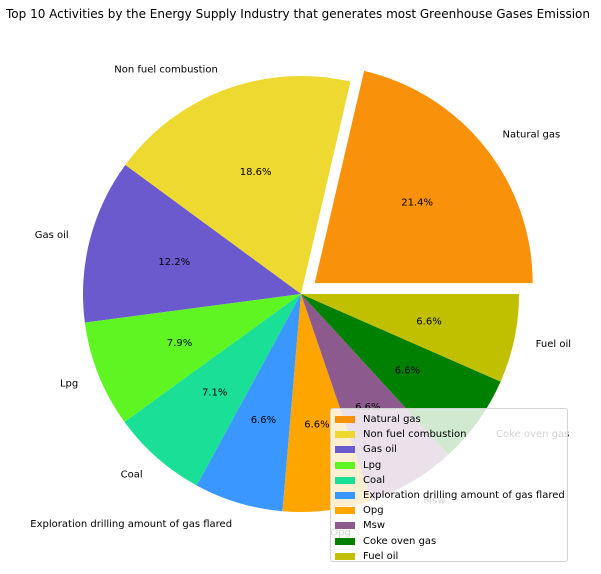  I want to click on pie-slice-gas-oil, so click(191, 243).